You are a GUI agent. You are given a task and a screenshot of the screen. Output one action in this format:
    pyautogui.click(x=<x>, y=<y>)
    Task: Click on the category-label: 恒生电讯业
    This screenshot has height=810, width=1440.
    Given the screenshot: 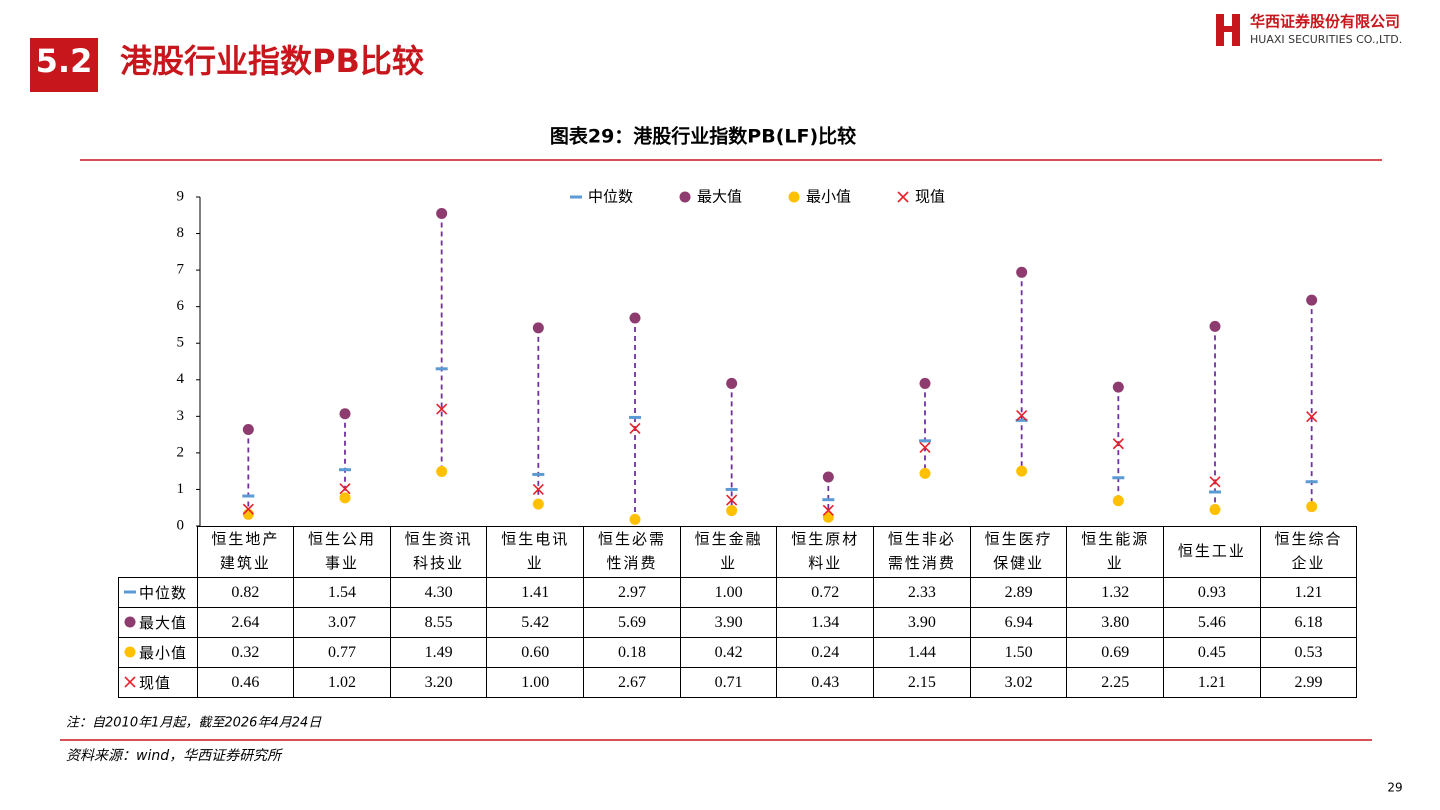 What is the action you would take?
    pyautogui.click(x=535, y=552)
    